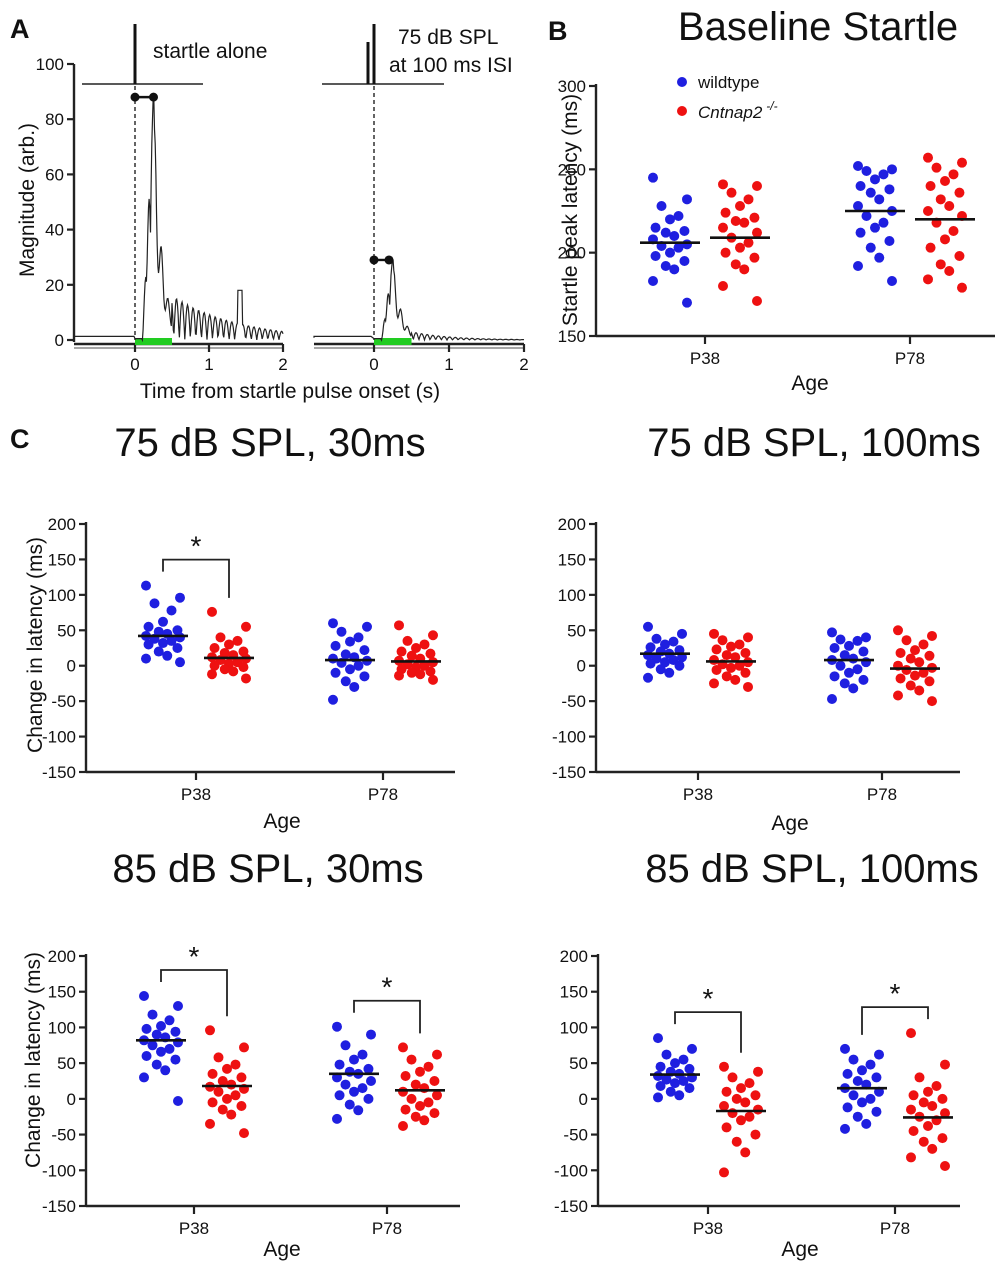 This screenshot has width=998, height=1262. What do you see at coordinates (419, 300) in the screenshot?
I see `trace-2-response-path` at bounding box center [419, 300].